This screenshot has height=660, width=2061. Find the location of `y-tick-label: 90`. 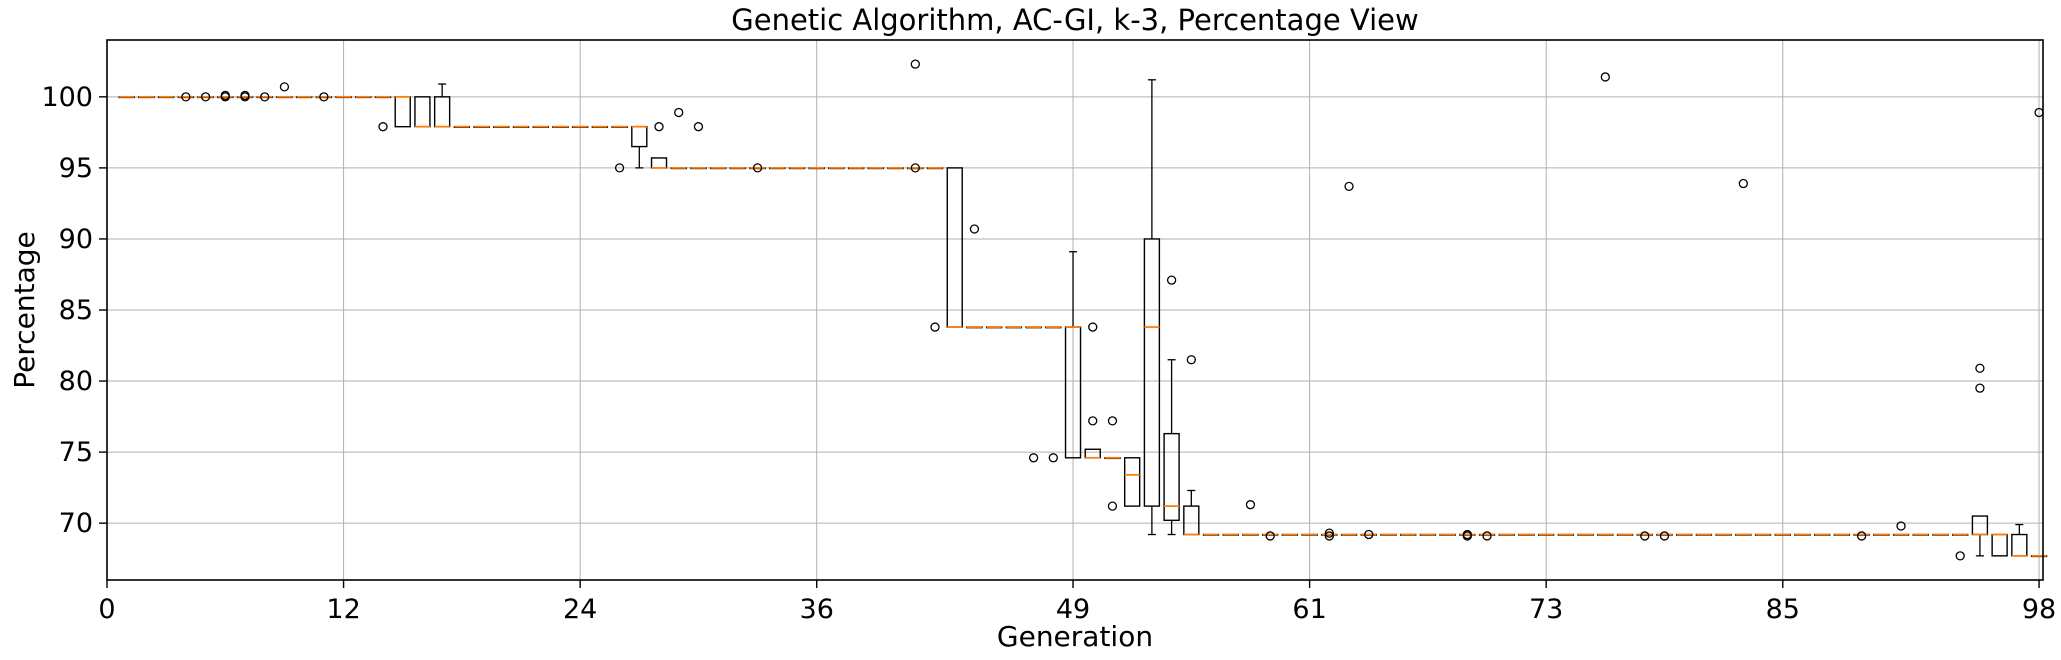

y-tick-label: 90 is located at coordinates (76, 239).